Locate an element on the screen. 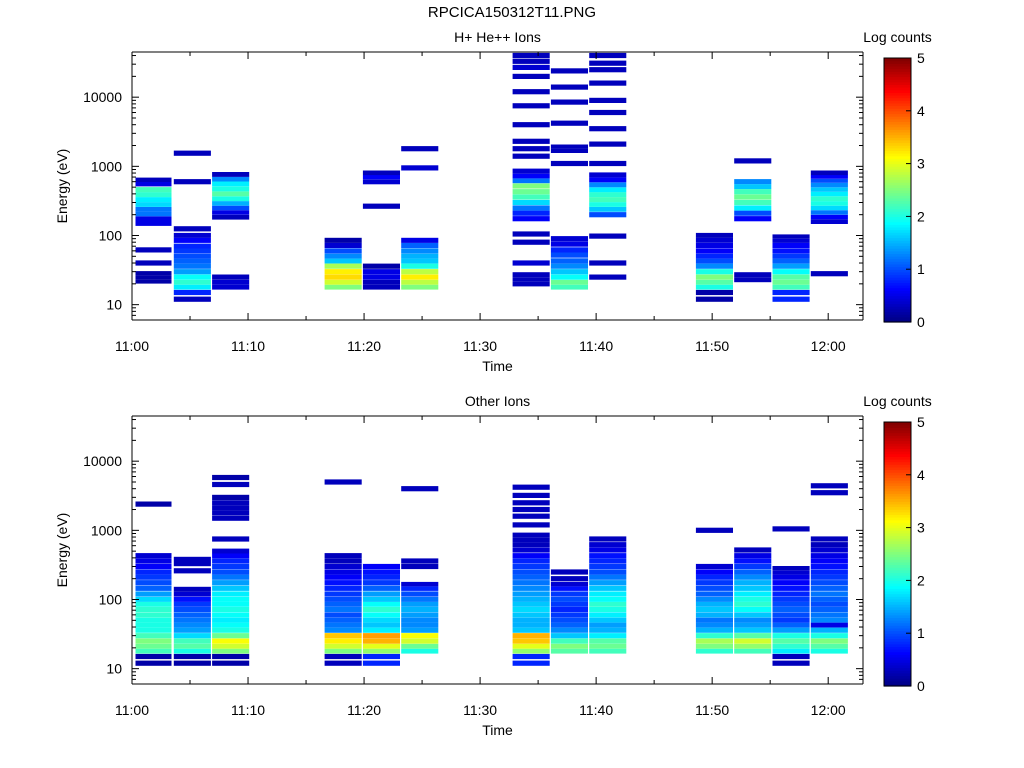  panel-title: Other Ions is located at coordinates (497, 401).